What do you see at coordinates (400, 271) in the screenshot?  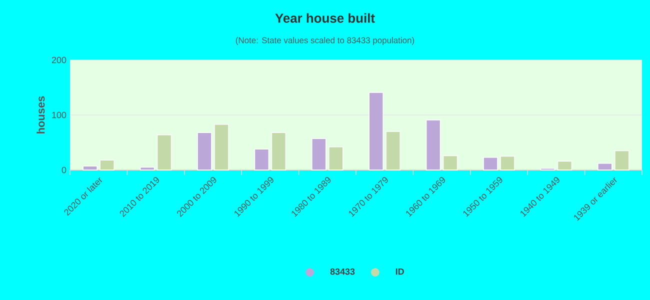 I see `legend-label: ID` at bounding box center [400, 271].